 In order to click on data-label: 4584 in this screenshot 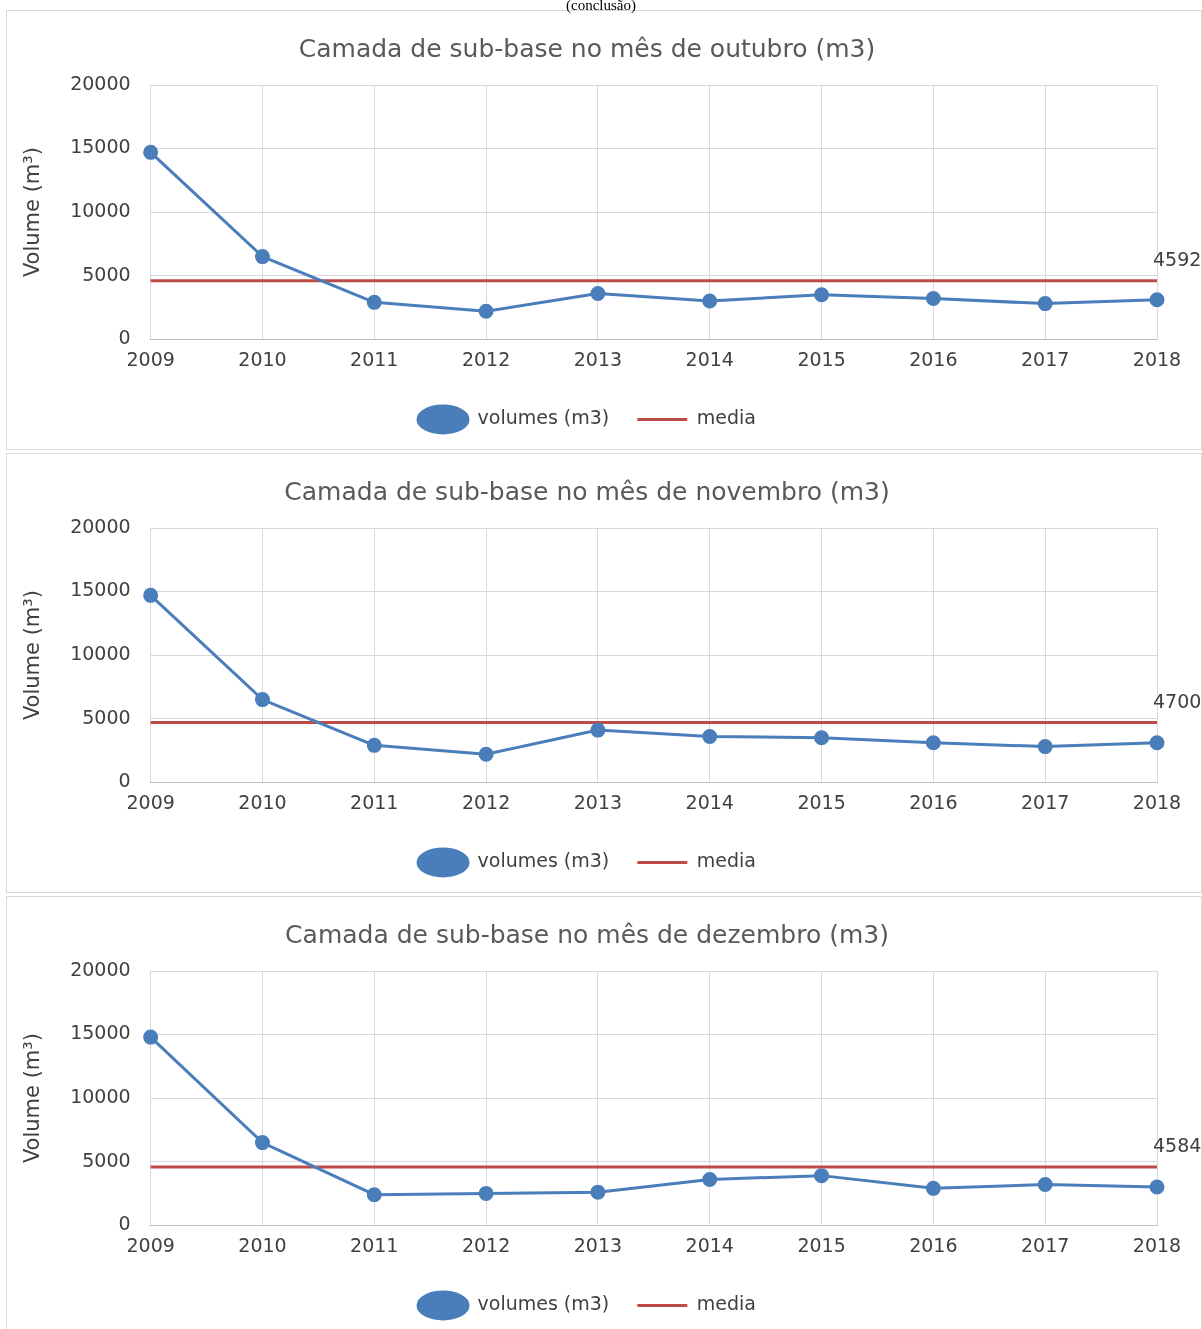, I will do `click(1177, 1145)`.